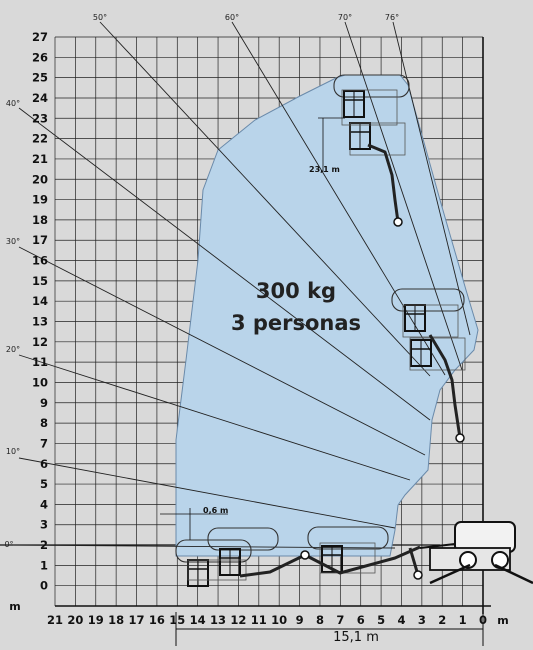 The width and height of the screenshot is (533, 650). Describe the element at coordinates (100, 17) in the screenshot. I see `angle-label: 50°` at that location.